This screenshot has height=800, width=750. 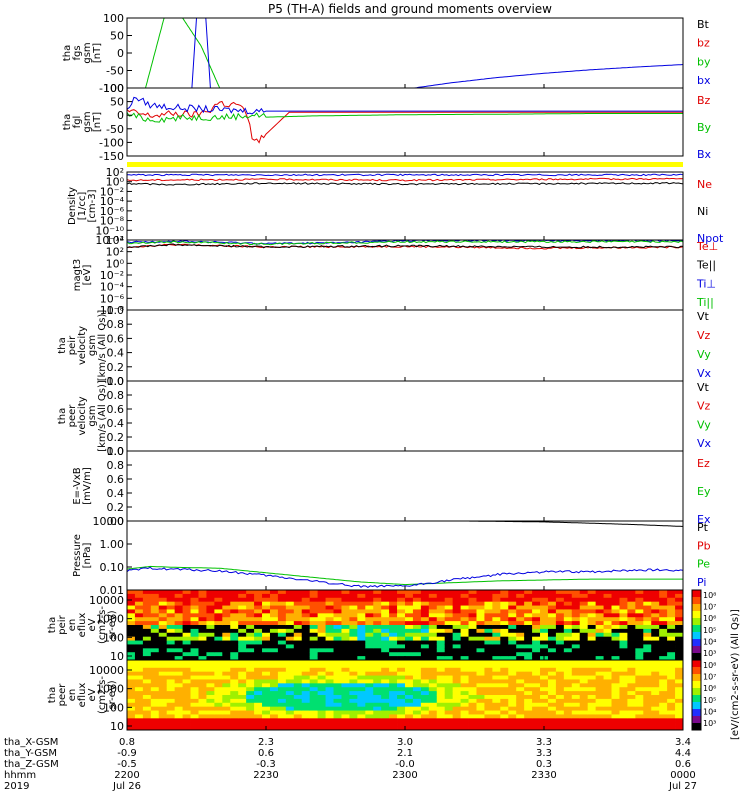 I want to click on y-axis-label: [nT], so click(x=97, y=122).